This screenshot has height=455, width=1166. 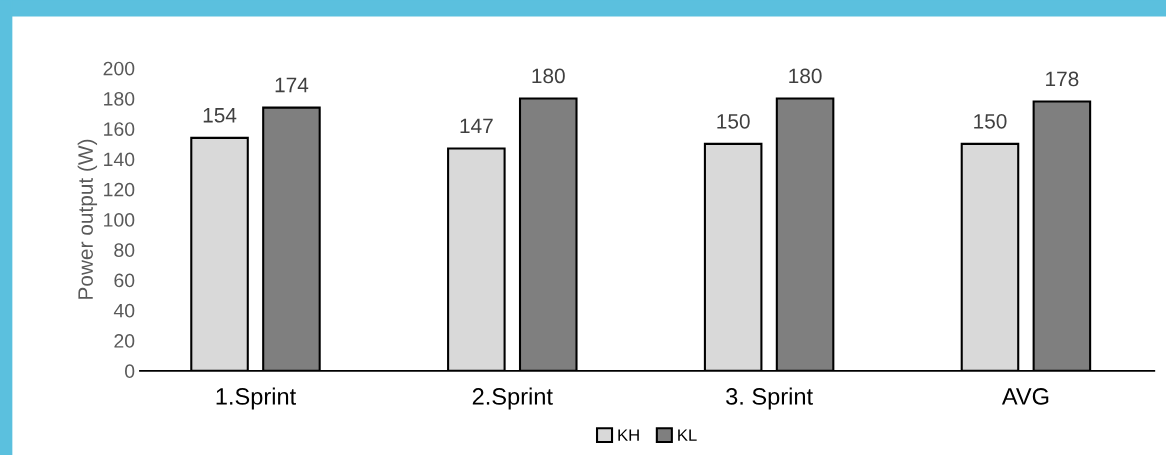 What do you see at coordinates (119, 68) in the screenshot?
I see `y-tick-label: 200` at bounding box center [119, 68].